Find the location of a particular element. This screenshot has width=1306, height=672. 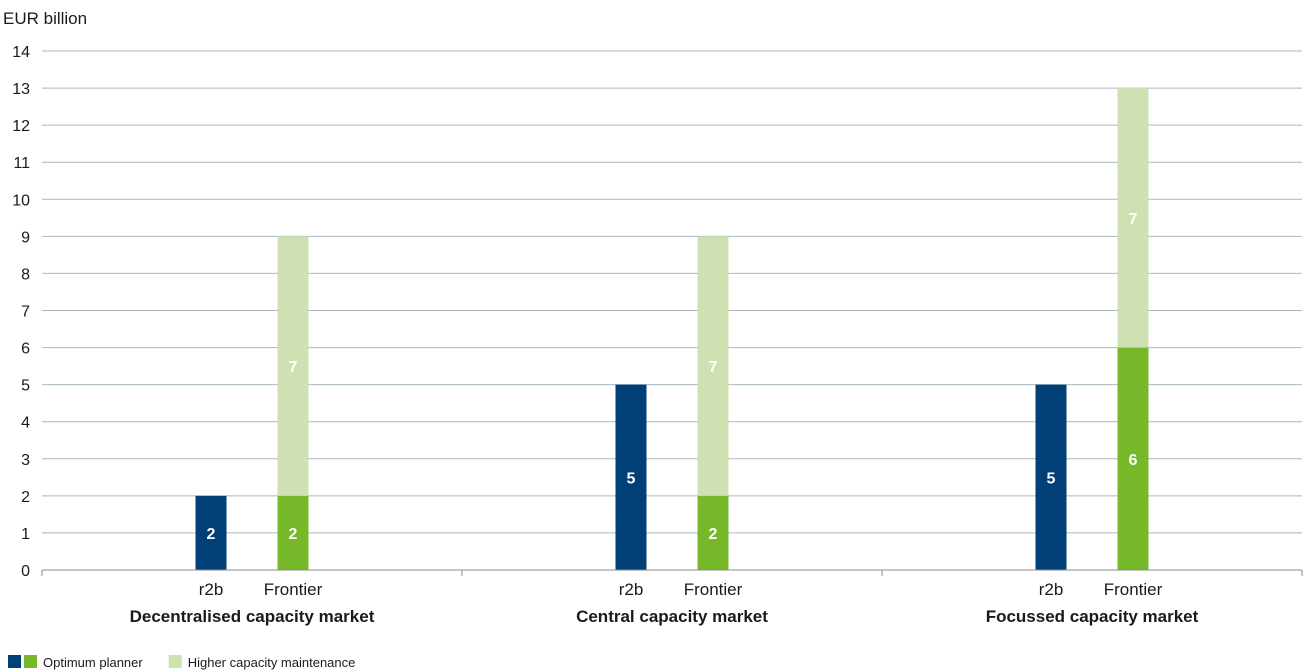

data-label: 6 is located at coordinates (1133, 460).